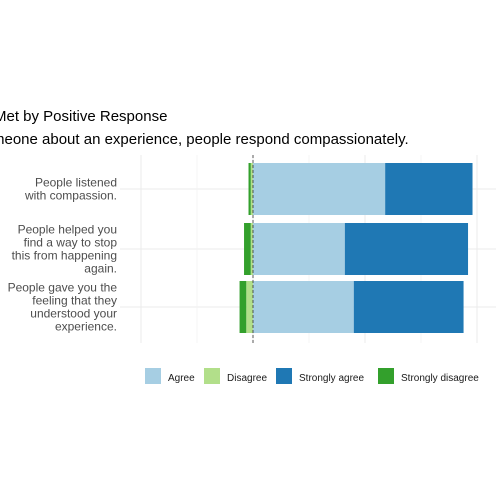 The image size is (504, 504). Describe the element at coordinates (100, 269) in the screenshot. I see `category-label-1-line-3: again.` at that location.